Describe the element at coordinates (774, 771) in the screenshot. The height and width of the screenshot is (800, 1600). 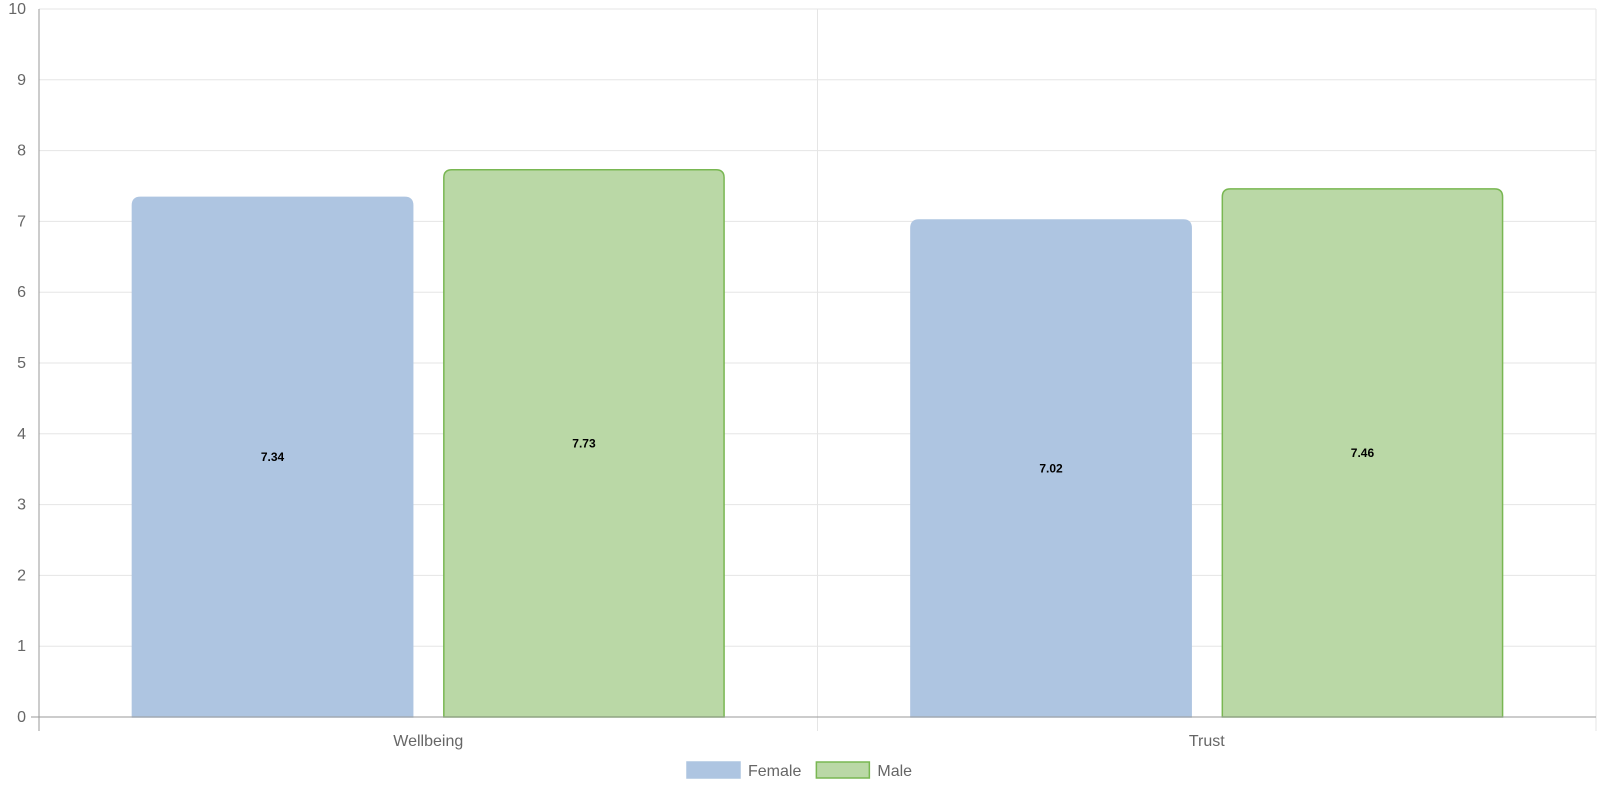
I see `legend-label-female: Female` at that location.